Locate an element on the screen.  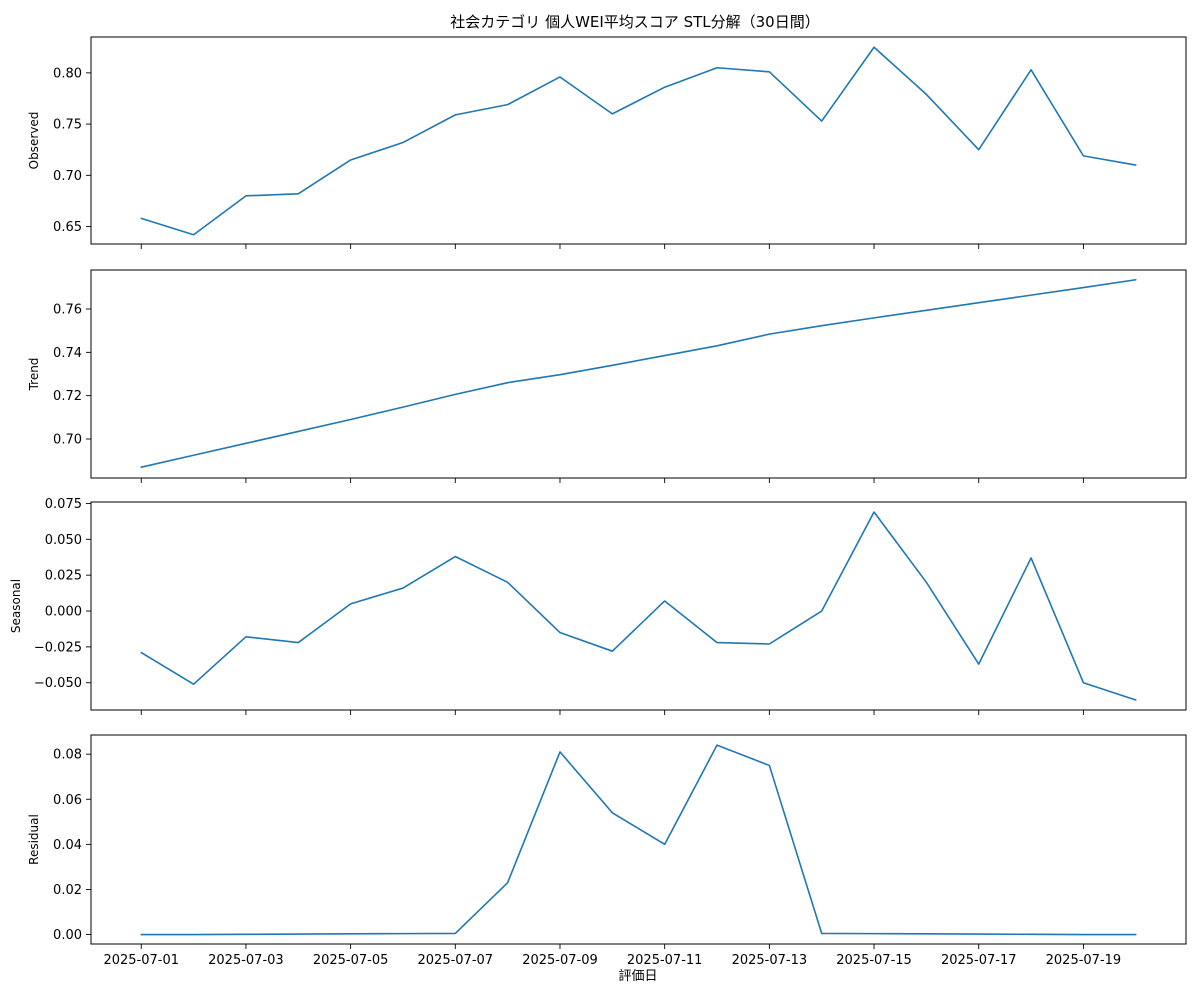
y-axis-label: Residual is located at coordinates (34, 839).